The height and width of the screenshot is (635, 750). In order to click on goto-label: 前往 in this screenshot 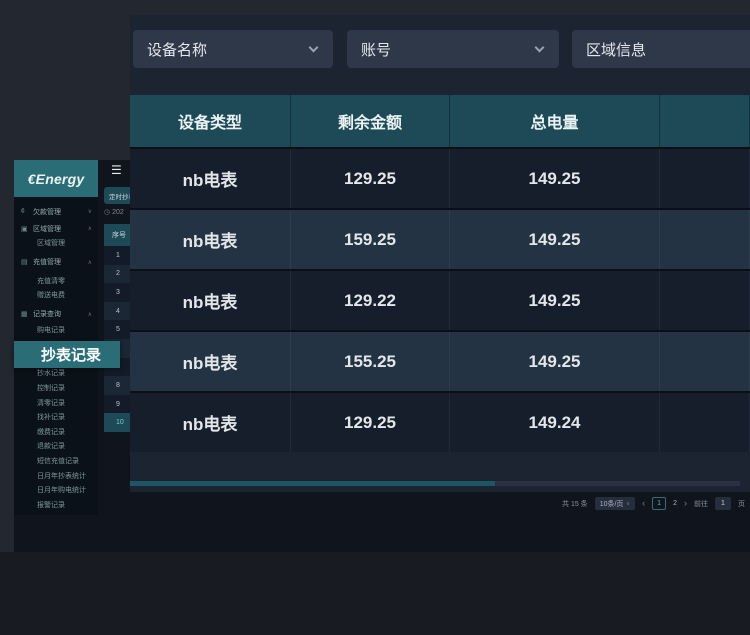, I will do `click(701, 504)`.